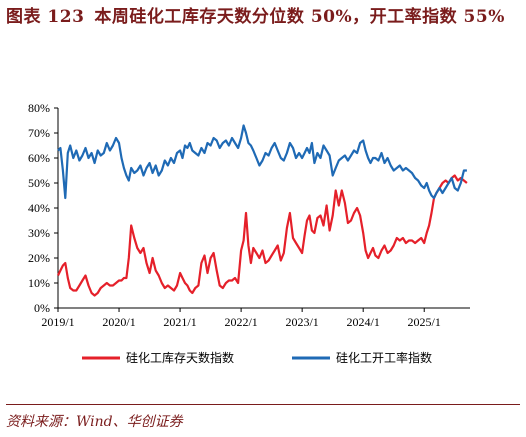  I want to click on x-tick-label: 2025/1, so click(424, 322).